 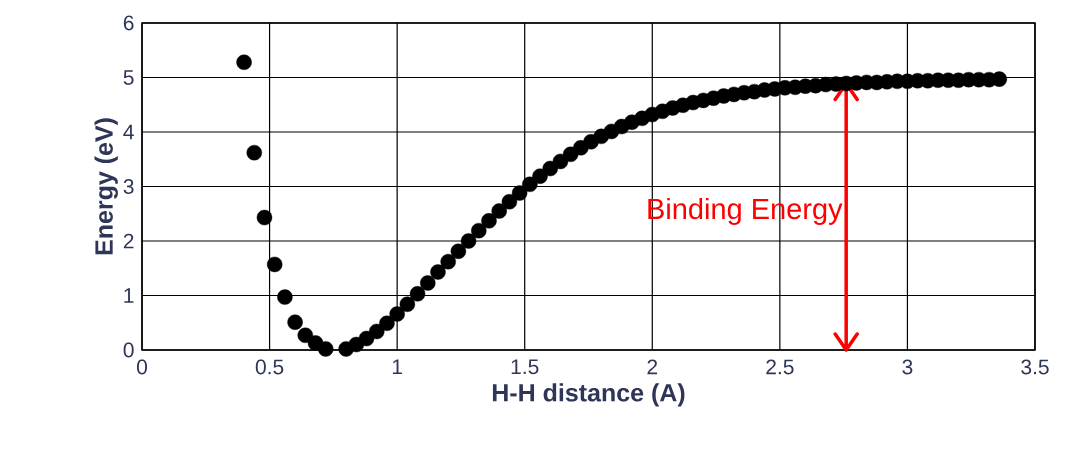 What do you see at coordinates (780, 367) in the screenshot?
I see `x-tick-label: 2.5` at bounding box center [780, 367].